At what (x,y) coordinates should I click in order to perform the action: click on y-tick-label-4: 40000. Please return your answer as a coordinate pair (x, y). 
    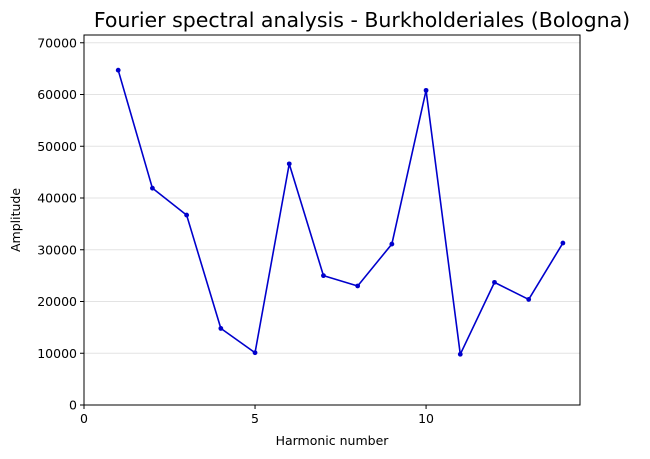
    Looking at the image, I should click on (57, 198).